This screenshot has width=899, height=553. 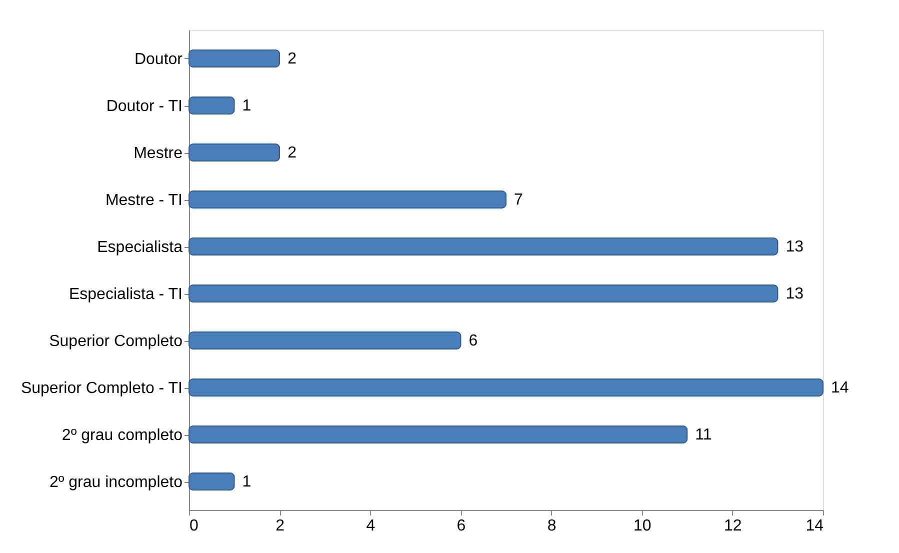 What do you see at coordinates (642, 526) in the screenshot?
I see `x-tick-label: 10` at bounding box center [642, 526].